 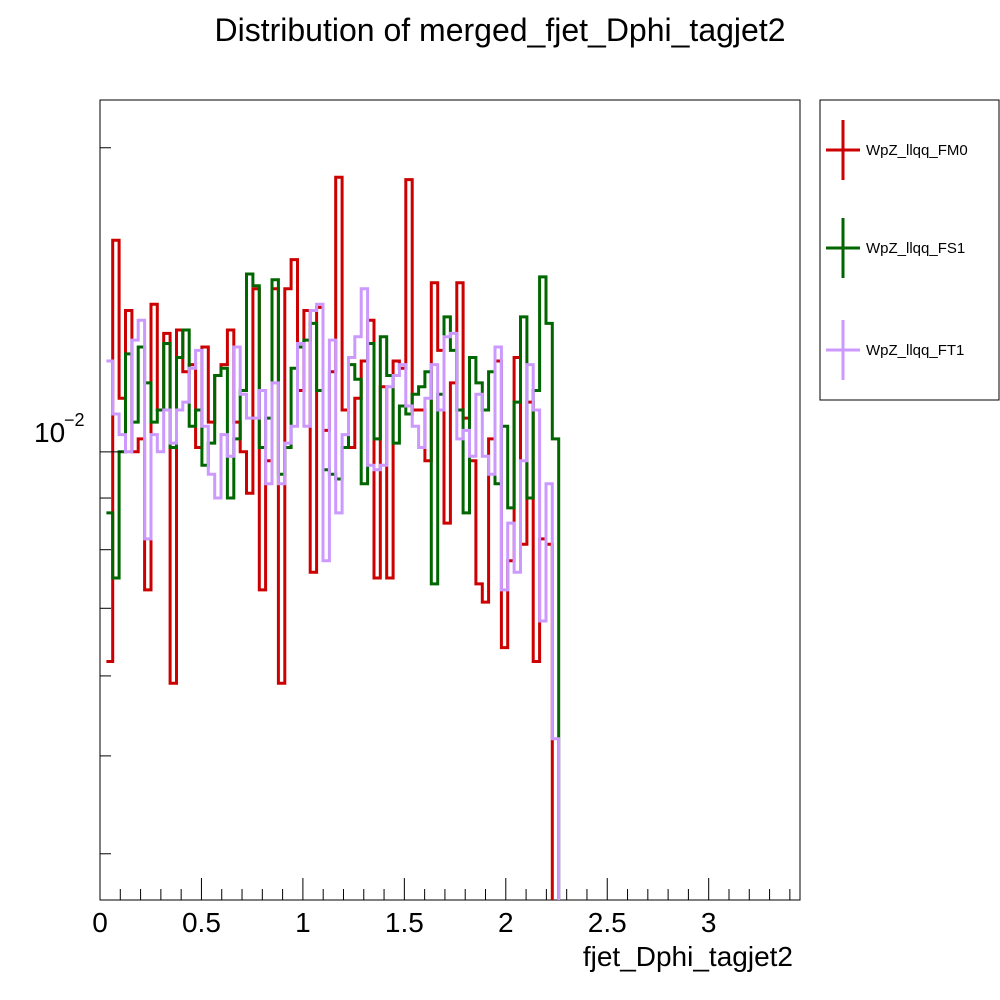 What do you see at coordinates (506, 922) in the screenshot?
I see `x-tick-label: 2` at bounding box center [506, 922].